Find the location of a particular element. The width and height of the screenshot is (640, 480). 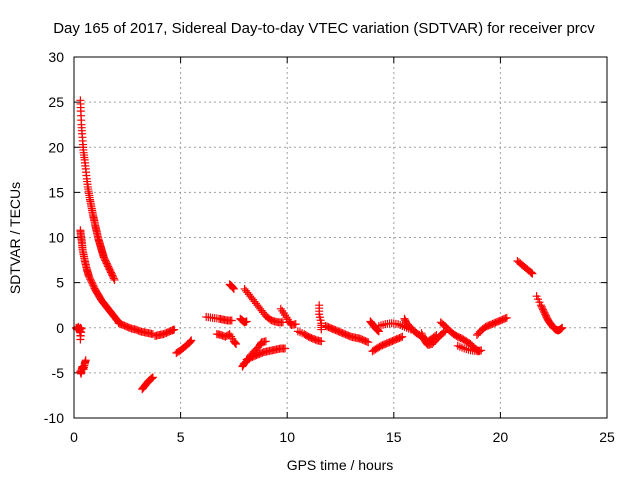

series-arc-o is located at coordinates (266, 354).